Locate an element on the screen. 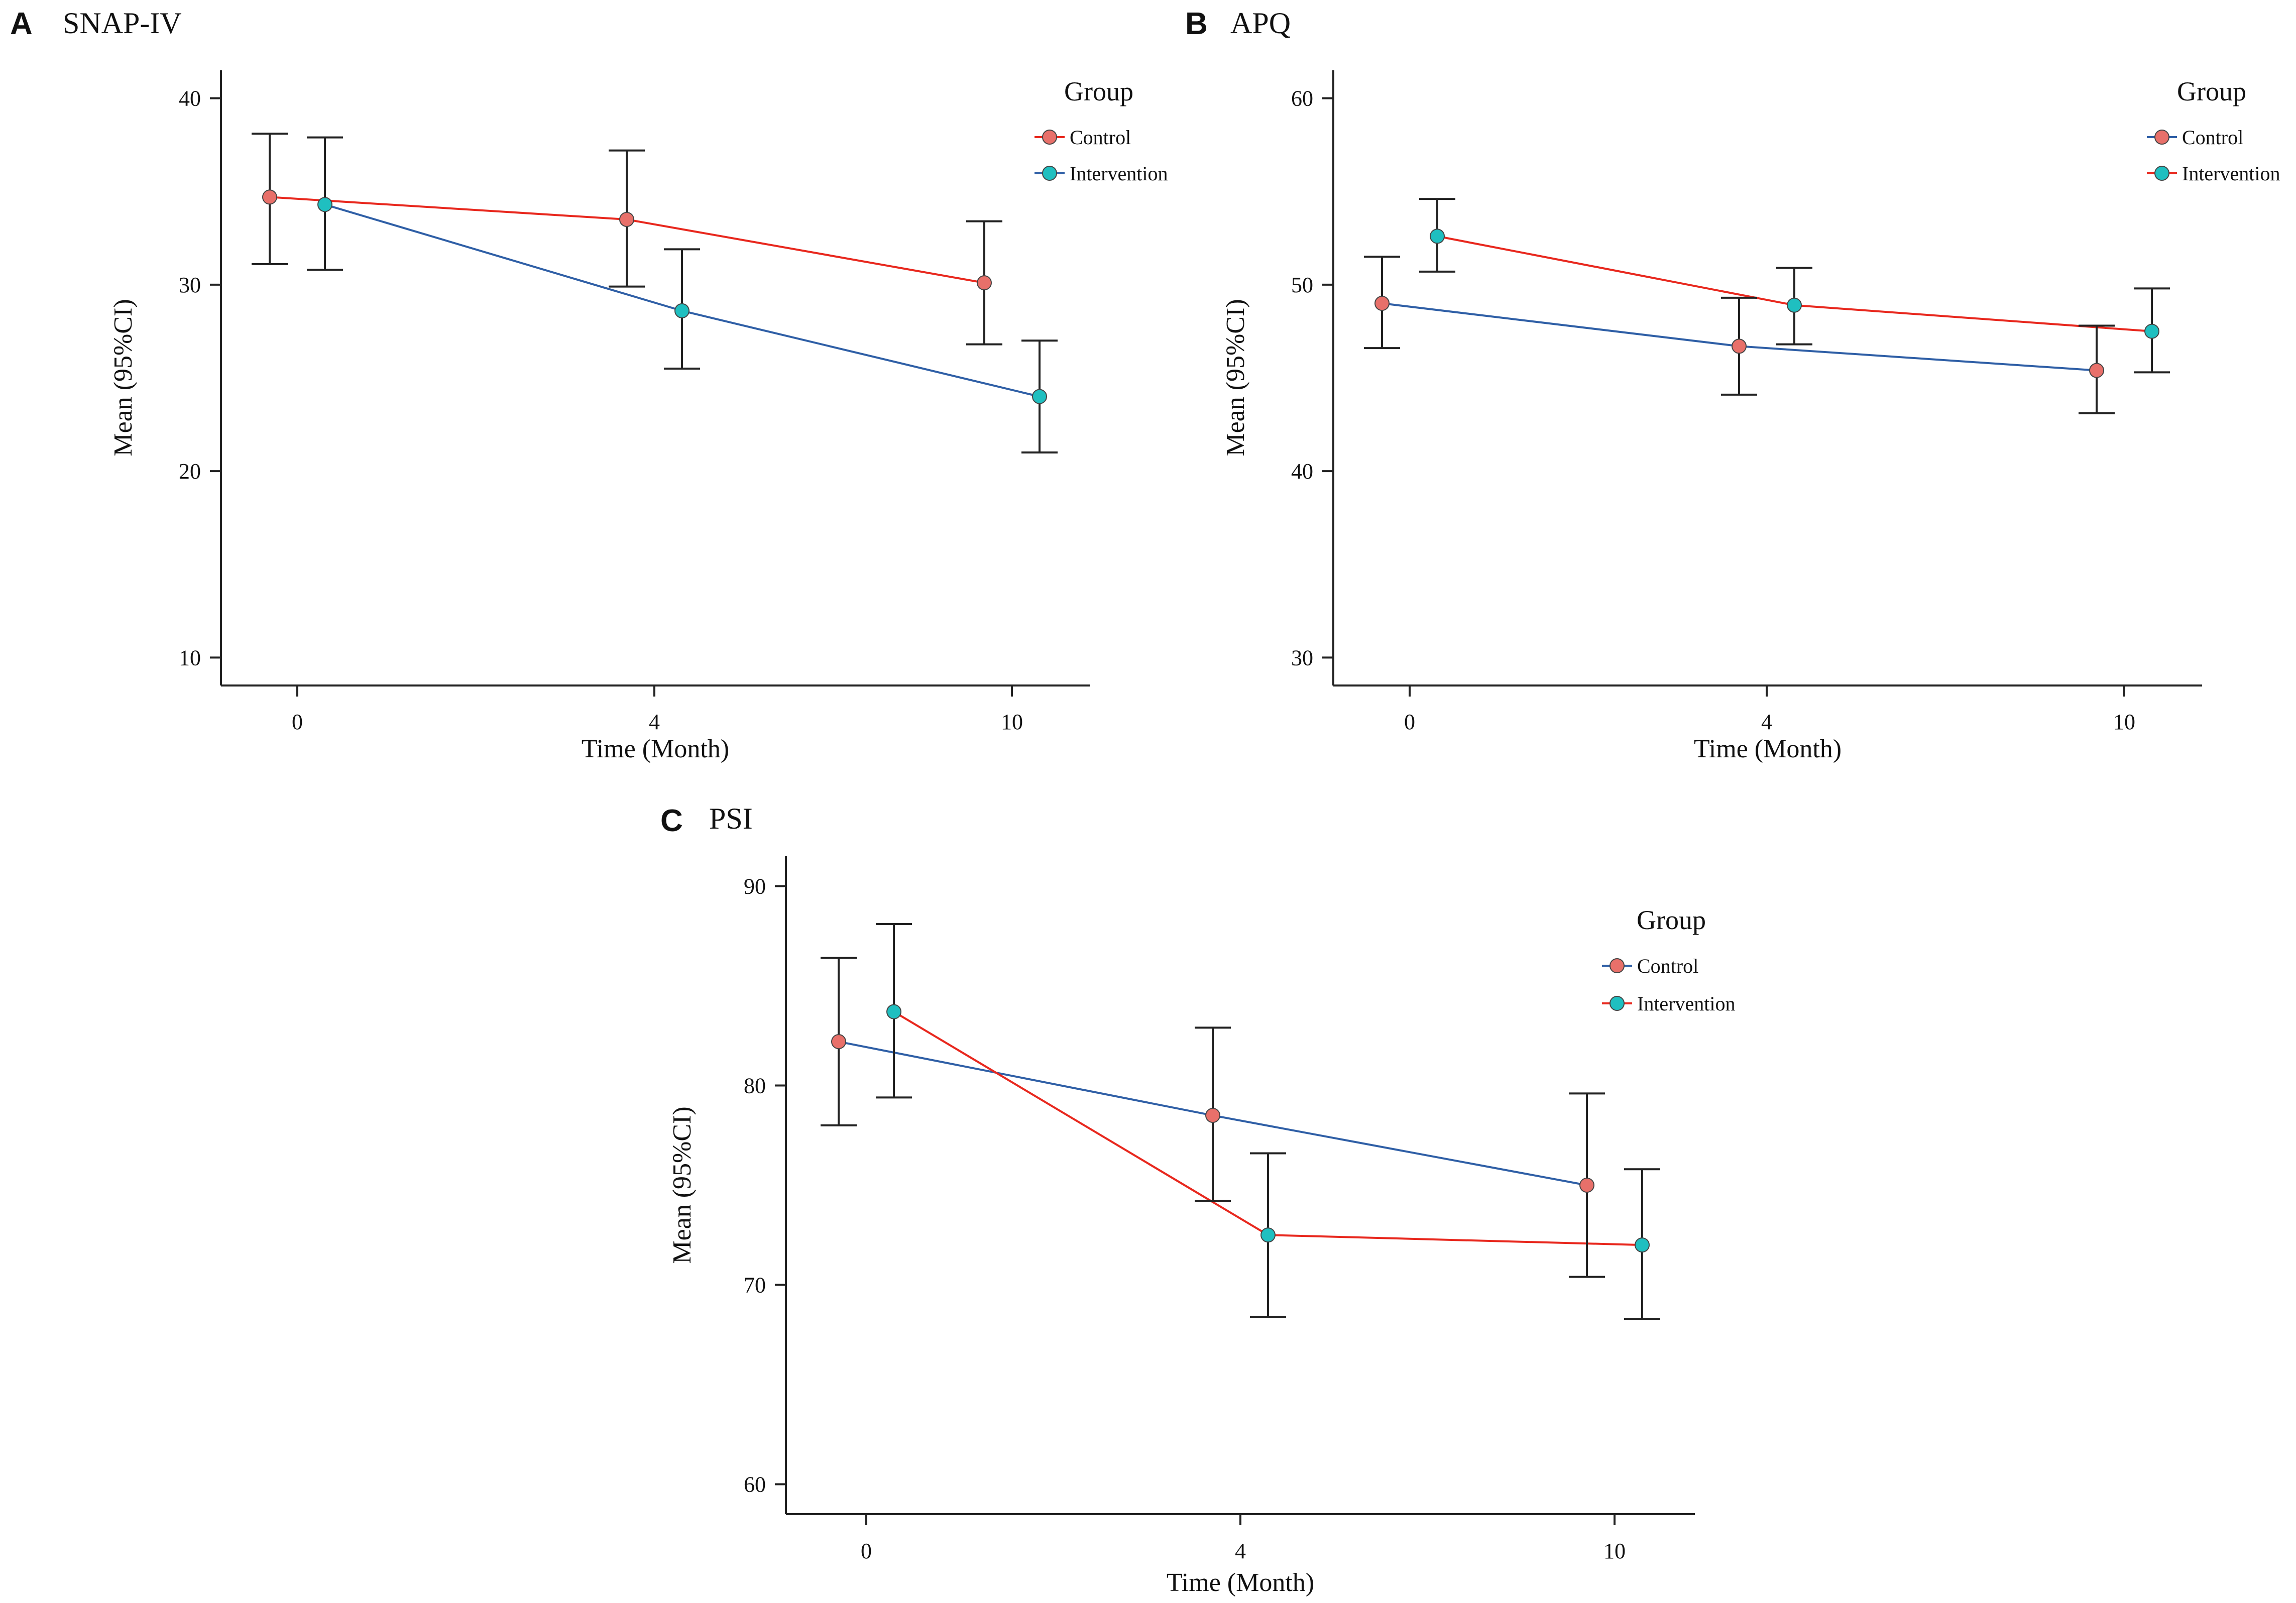 The height and width of the screenshot is (1603, 2296). panel-letter-a: A is located at coordinates (21, 24).